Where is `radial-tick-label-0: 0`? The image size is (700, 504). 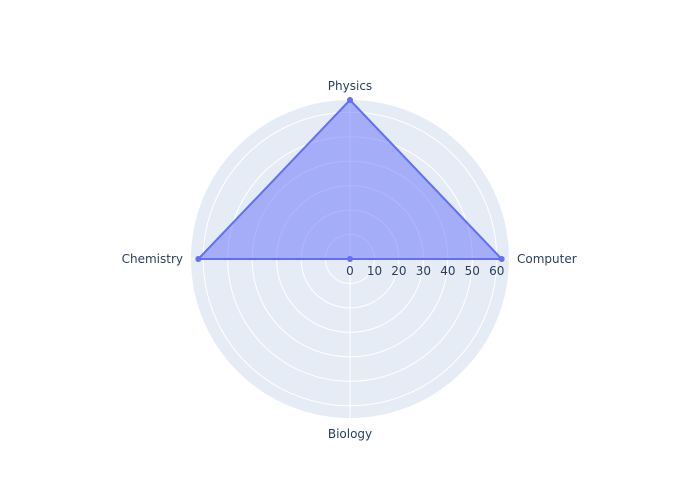 radial-tick-label-0: 0 is located at coordinates (350, 271).